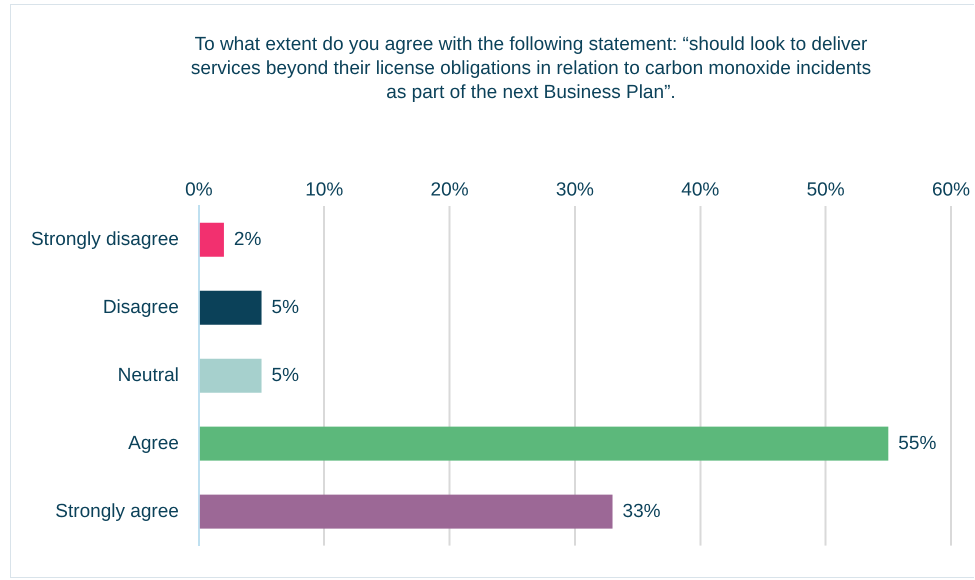 This screenshot has height=580, width=975. Describe the element at coordinates (104, 239) in the screenshot. I see `y-tick-label: Strongly disagree` at that location.